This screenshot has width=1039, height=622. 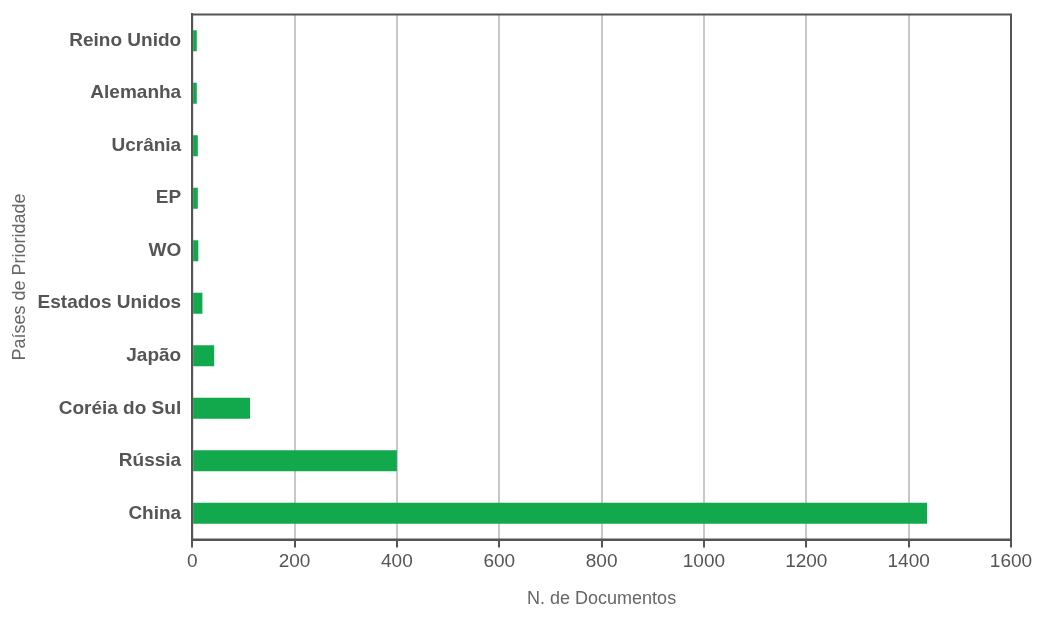 I want to click on x-tick-label: 800, so click(x=601, y=561).